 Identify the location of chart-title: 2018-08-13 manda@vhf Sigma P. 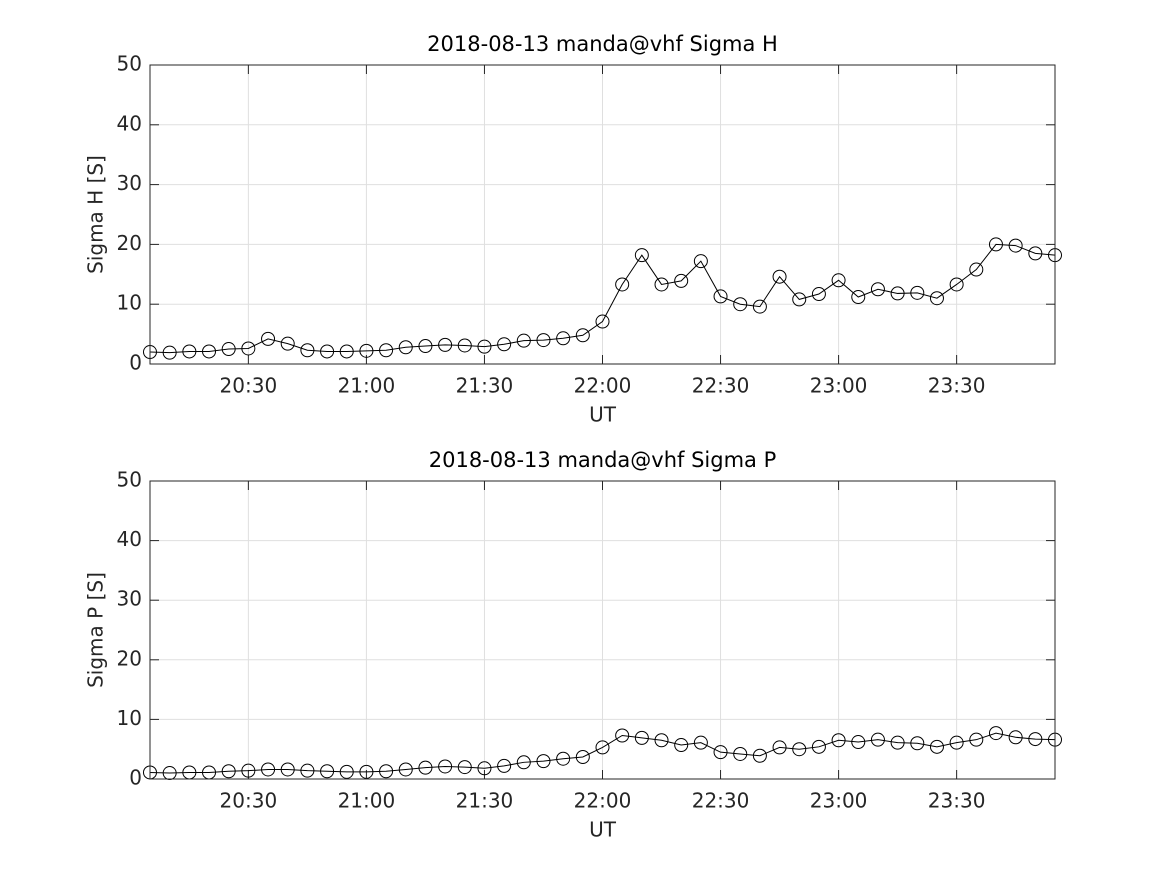
(603, 460).